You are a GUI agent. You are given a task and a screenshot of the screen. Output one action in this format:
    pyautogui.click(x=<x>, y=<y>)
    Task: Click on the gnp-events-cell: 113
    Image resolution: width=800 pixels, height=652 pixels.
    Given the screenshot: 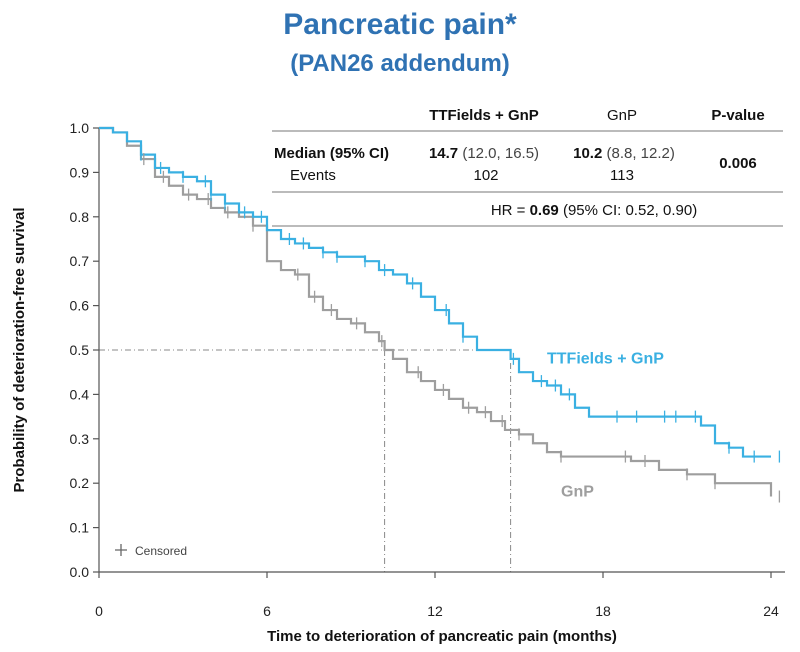 What is the action you would take?
    pyautogui.click(x=622, y=175)
    